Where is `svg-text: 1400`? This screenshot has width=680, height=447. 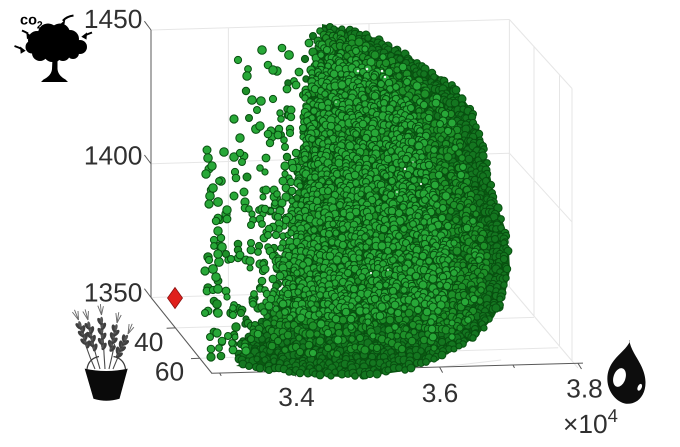
svg-text: 1400 is located at coordinates (113, 155).